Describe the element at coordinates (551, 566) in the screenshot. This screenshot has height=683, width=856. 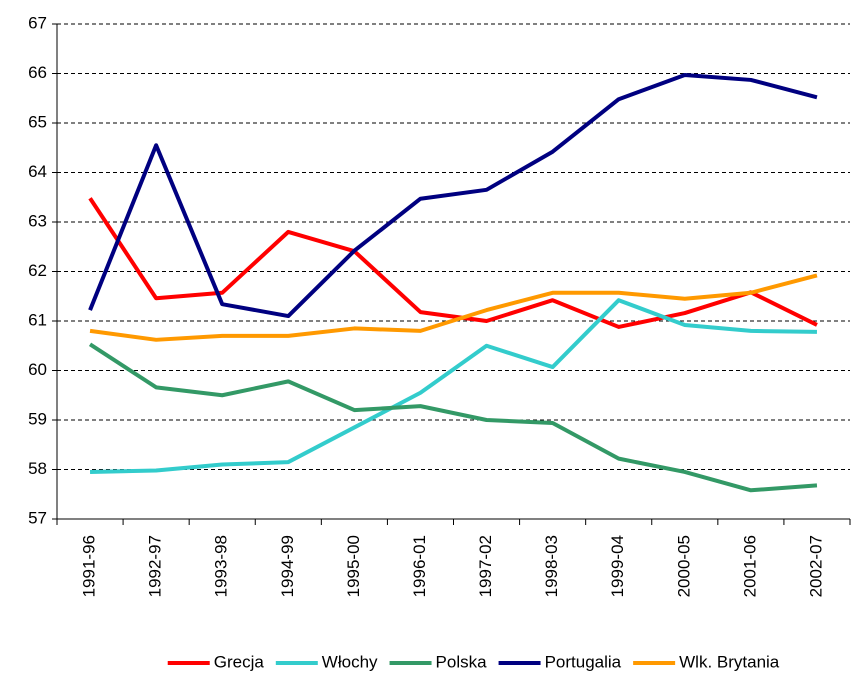
I see `x-tick-label: 1998-03` at that location.